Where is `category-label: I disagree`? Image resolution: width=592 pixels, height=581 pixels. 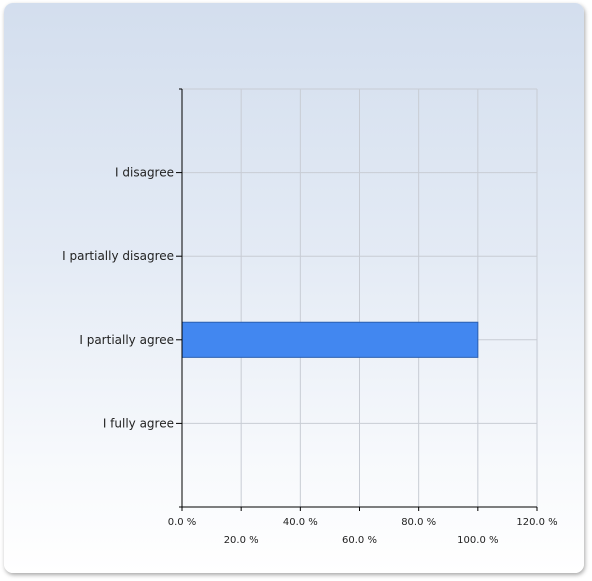 category-label: I disagree is located at coordinates (144, 173).